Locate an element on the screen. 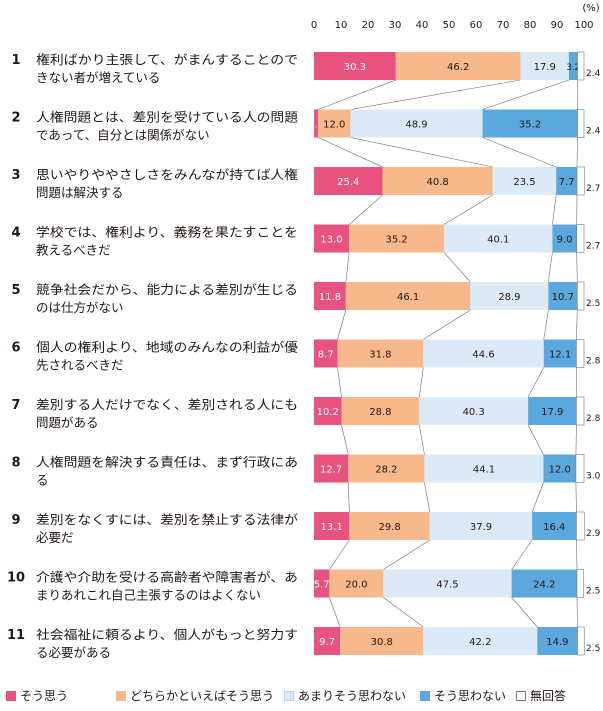 This screenshot has width=603, height=711. legend-label: どちらかといえばそう思う is located at coordinates (202, 696).